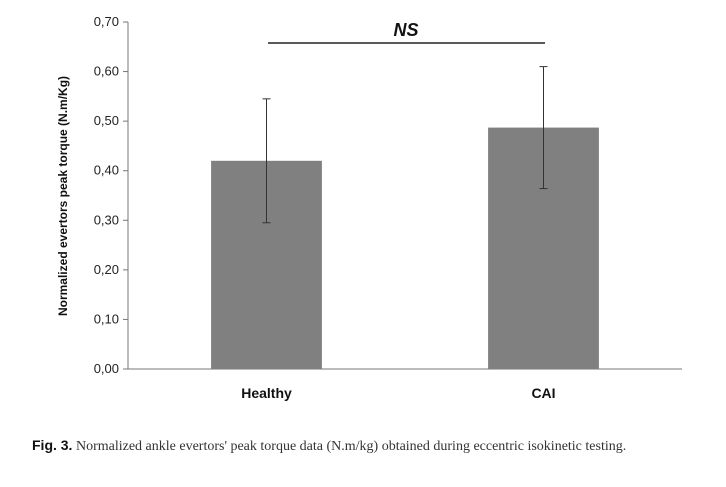 The image size is (726, 487). I want to click on y-tick-label: 0,30, so click(106, 219).